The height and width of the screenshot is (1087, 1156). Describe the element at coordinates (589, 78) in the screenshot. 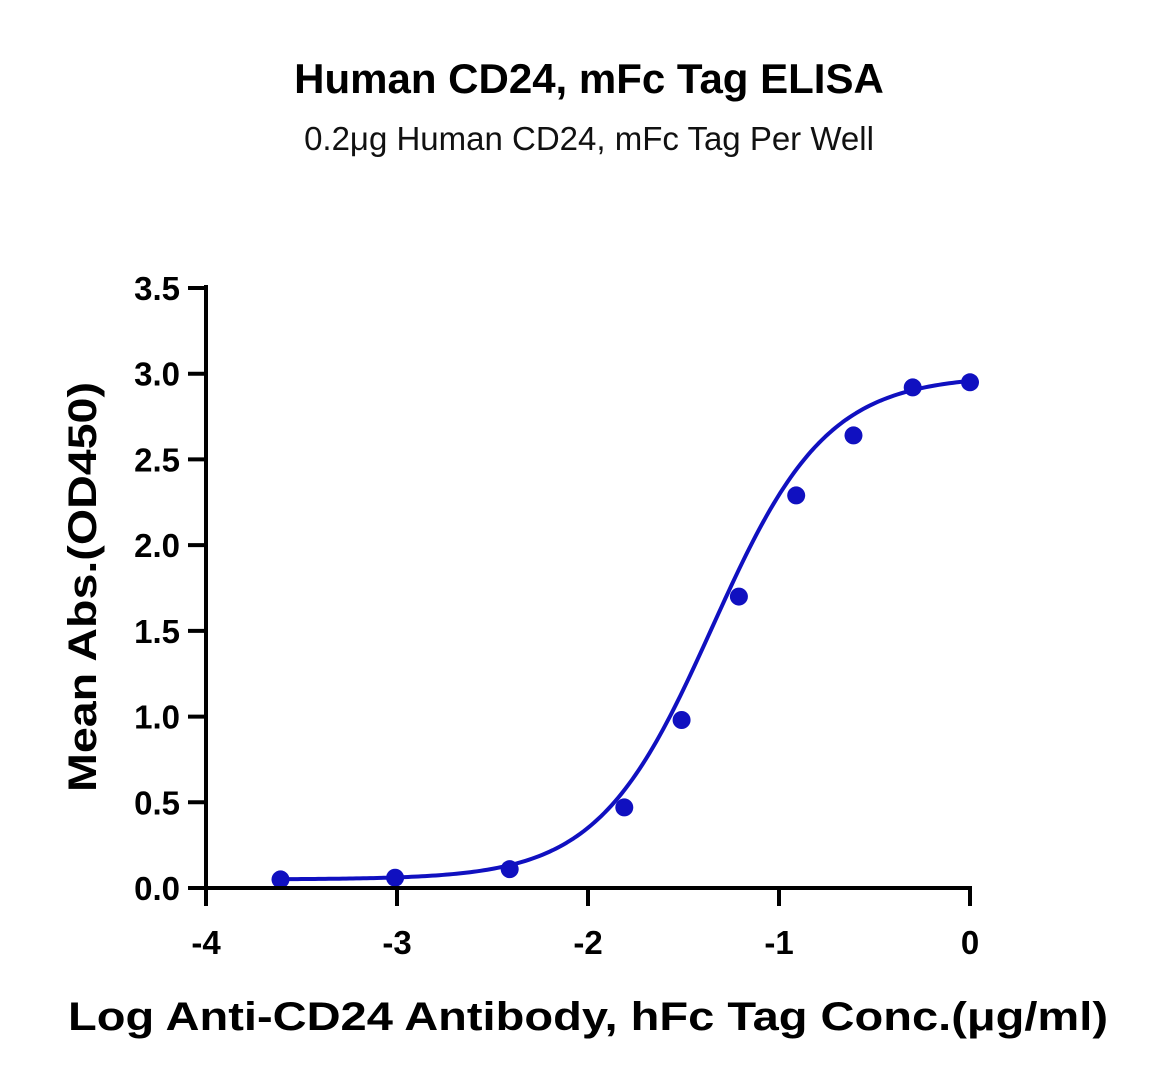

I see `chart-title: Human CD24, mFc Tag ELISA` at that location.